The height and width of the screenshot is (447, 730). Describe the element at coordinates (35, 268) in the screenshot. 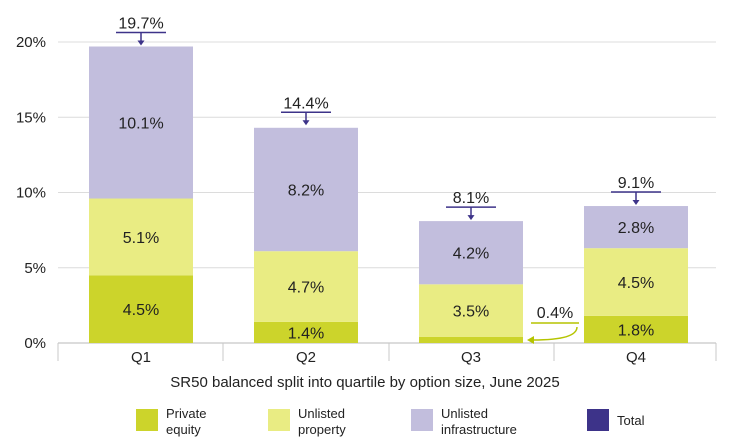

I see `y-tick-label: 5%` at that location.